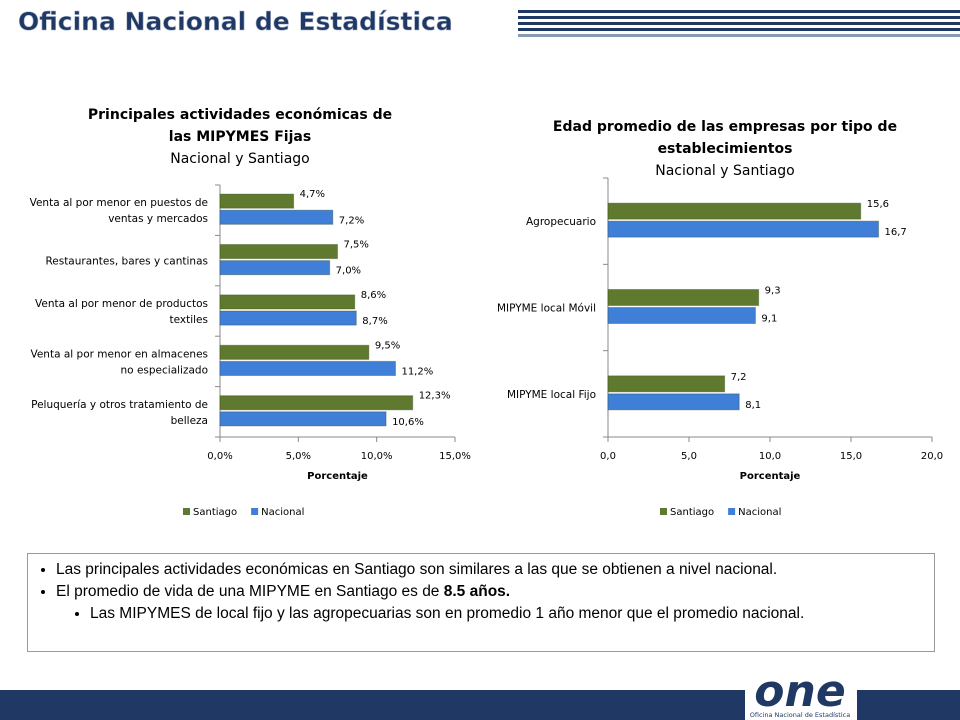 Image resolution: width=960 pixels, height=720 pixels. What do you see at coordinates (373, 295) in the screenshot?
I see `data-label: 8,6%` at bounding box center [373, 295].